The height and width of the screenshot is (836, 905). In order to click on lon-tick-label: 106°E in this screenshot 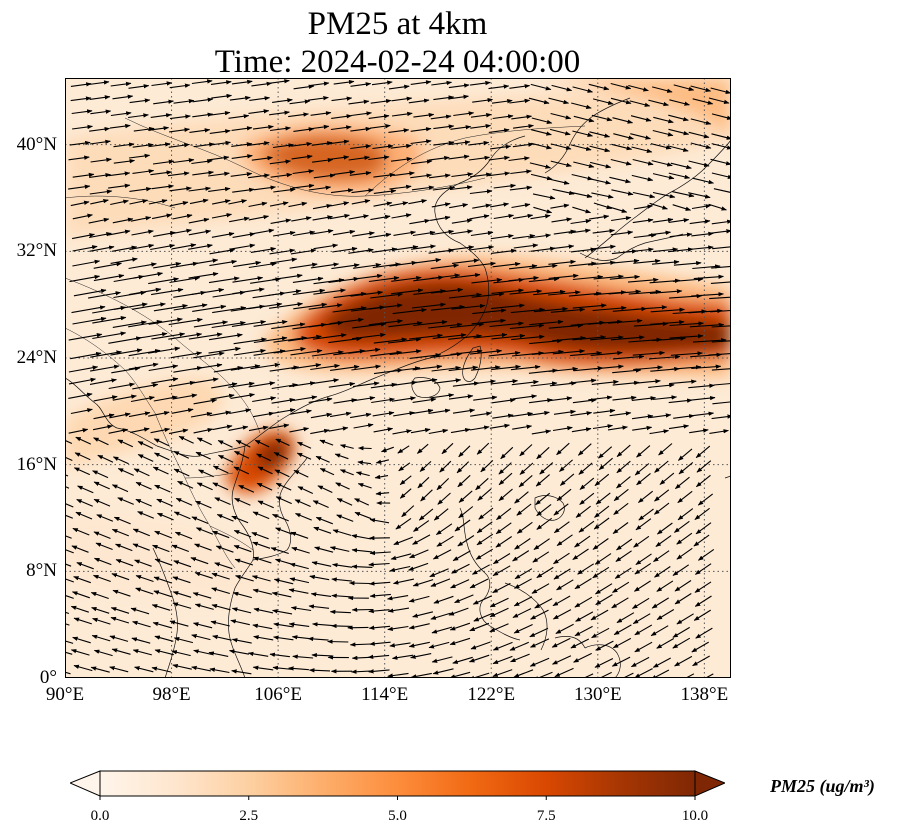, I will do `click(278, 694)`.